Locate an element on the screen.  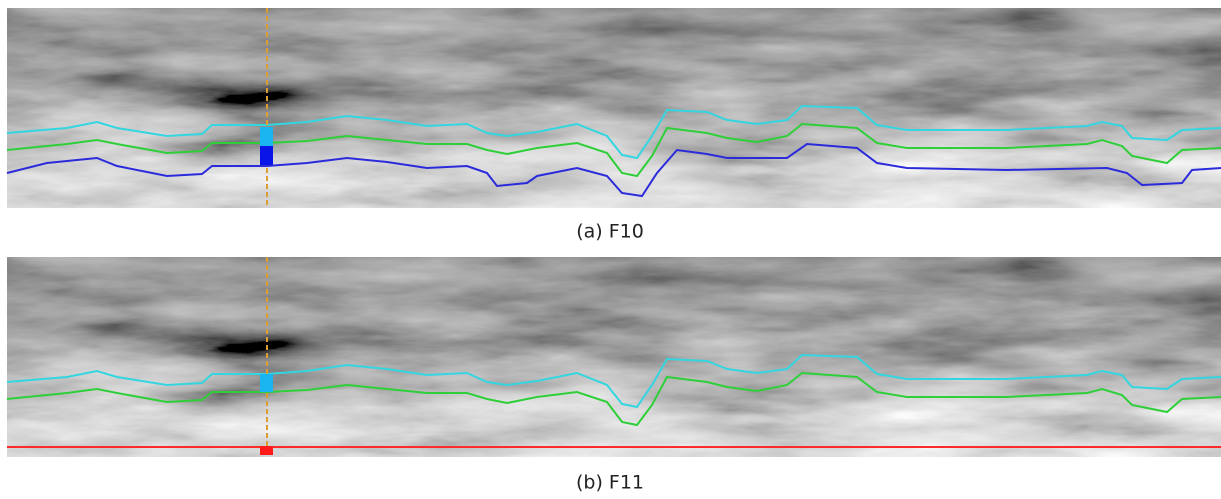
caption: (b) F11 is located at coordinates (610, 483).